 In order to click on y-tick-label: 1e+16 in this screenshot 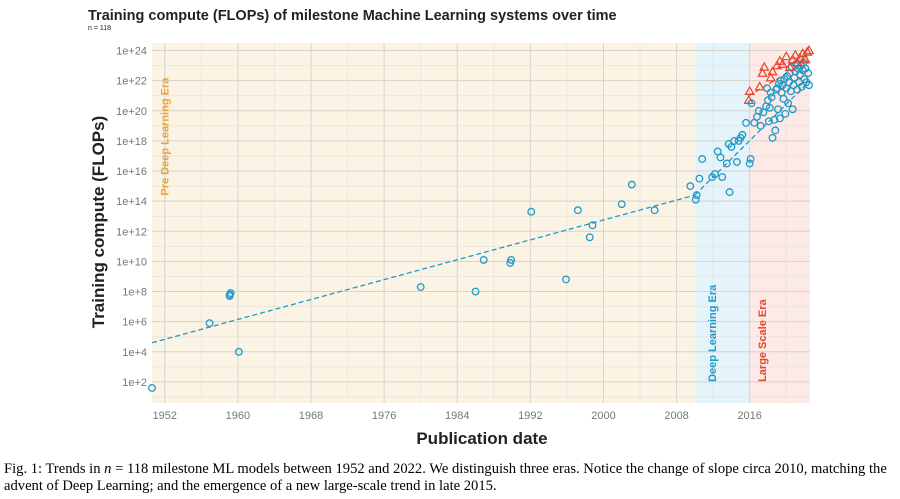, I will do `click(131, 172)`.